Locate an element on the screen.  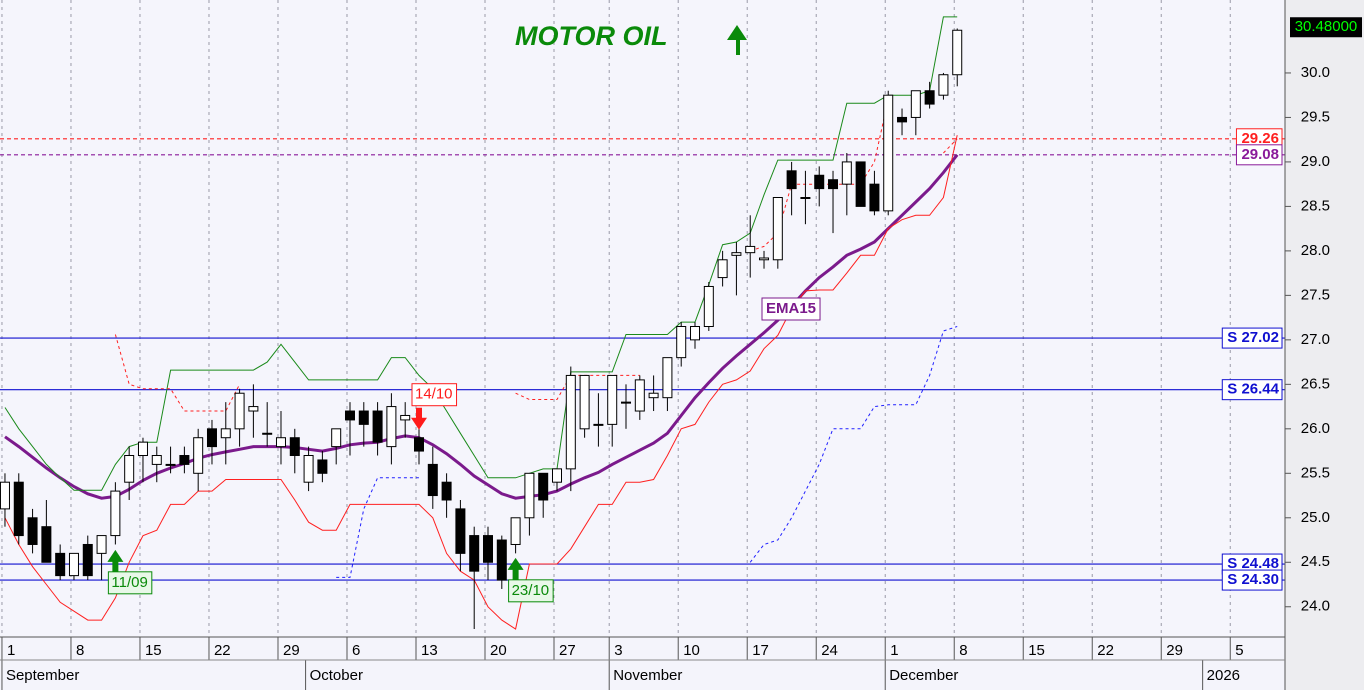
x-tick-label: 17 is located at coordinates (760, 650).